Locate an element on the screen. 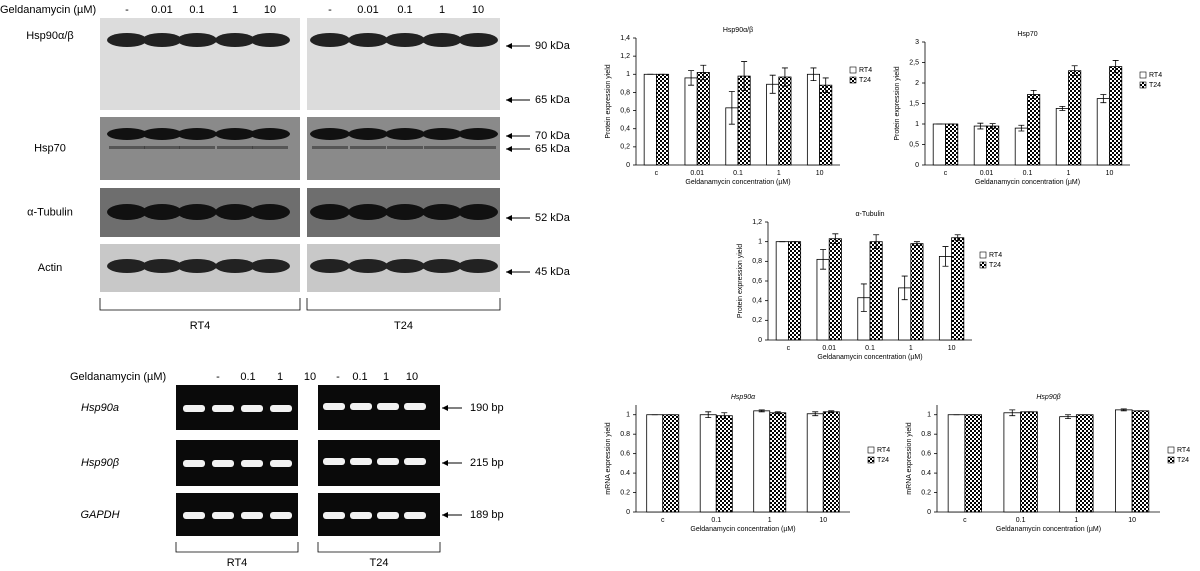 The height and width of the screenshot is (571, 1200). chart-title: Hsp90α is located at coordinates (743, 397).